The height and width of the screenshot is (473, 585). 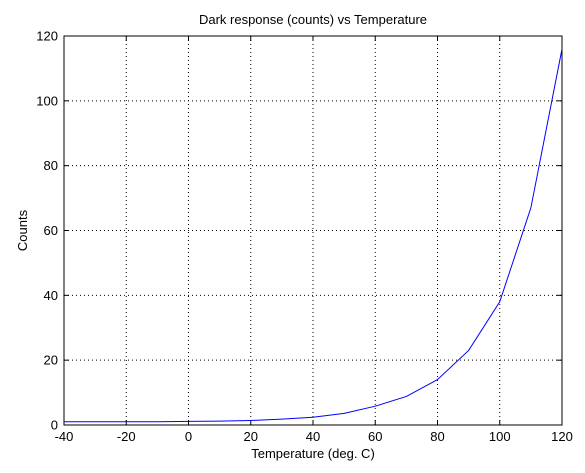 What do you see at coordinates (562, 436) in the screenshot?
I see `x-tick-label: 120` at bounding box center [562, 436].